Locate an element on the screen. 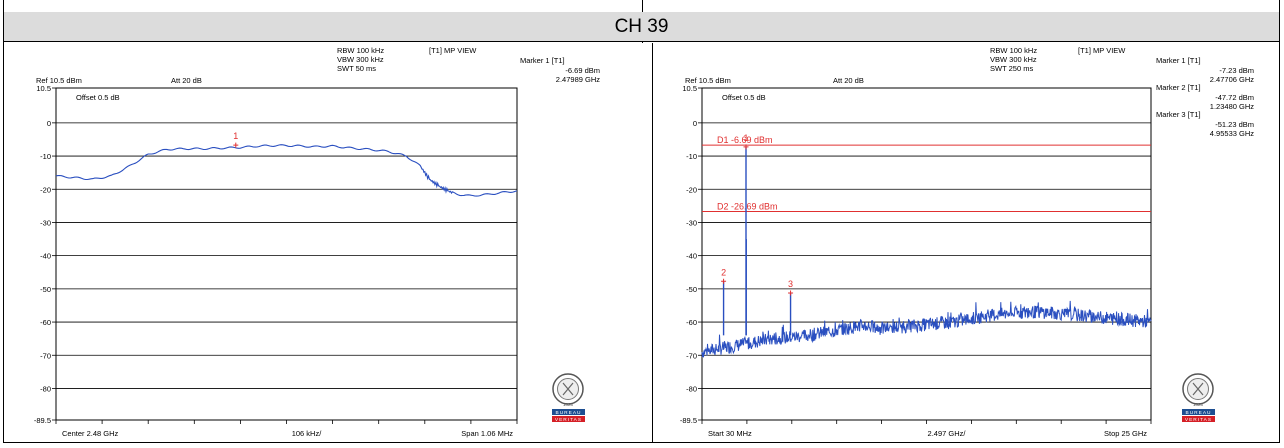  marker-number: 3 is located at coordinates (790, 284).